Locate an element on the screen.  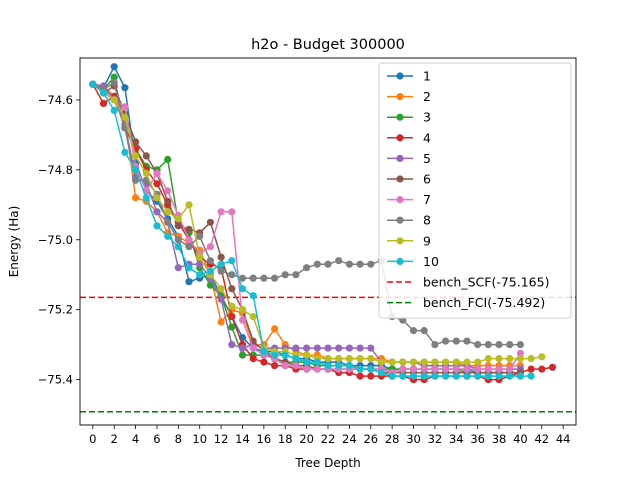
legend-item: 10 is located at coordinates (413, 261).